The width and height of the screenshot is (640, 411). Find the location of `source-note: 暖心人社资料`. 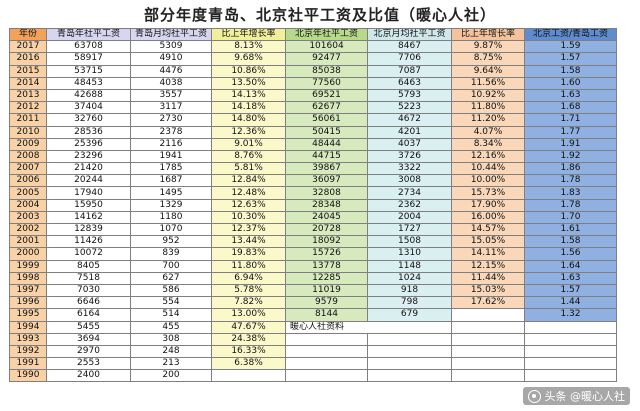

source-note: 暖心人社资料 is located at coordinates (368, 327).